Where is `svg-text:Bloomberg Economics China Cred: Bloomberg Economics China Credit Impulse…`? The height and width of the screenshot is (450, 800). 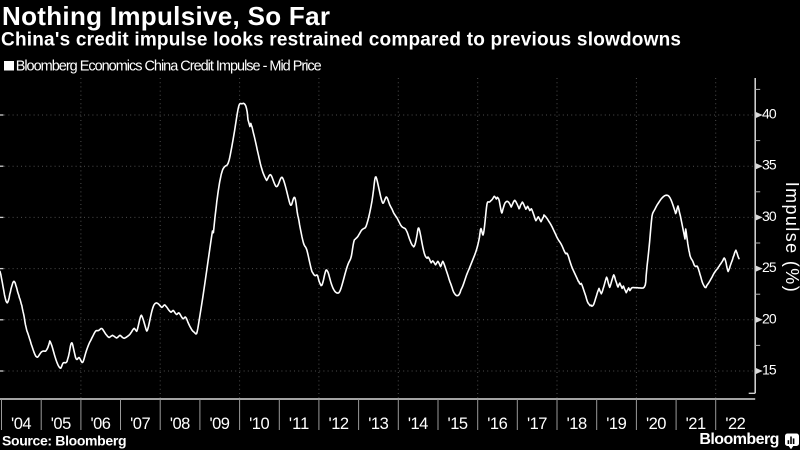
svg-text:Bloomberg Economics China Cred: Bloomberg Economics China Credit Impulse… is located at coordinates (169, 67).